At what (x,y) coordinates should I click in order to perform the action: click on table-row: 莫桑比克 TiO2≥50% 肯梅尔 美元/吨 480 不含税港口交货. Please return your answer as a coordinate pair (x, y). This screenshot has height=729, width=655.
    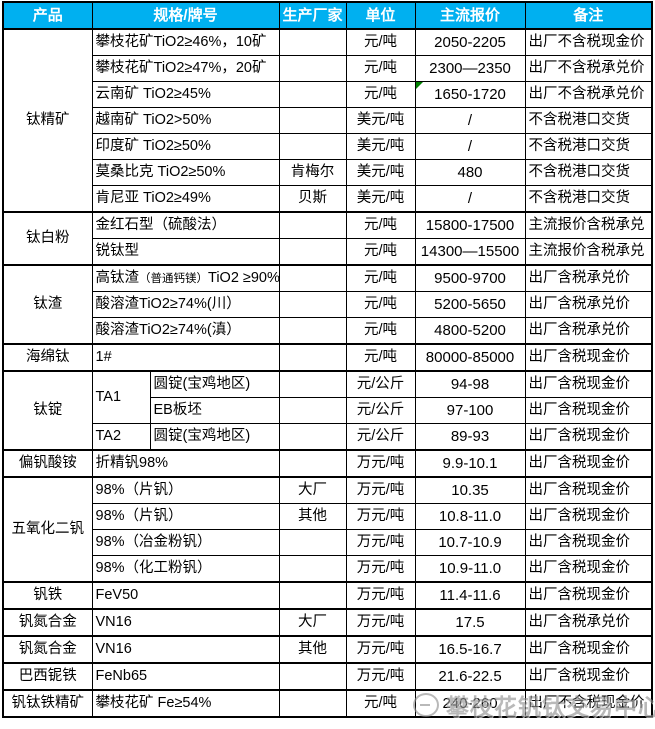
    Looking at the image, I should click on (328, 172).